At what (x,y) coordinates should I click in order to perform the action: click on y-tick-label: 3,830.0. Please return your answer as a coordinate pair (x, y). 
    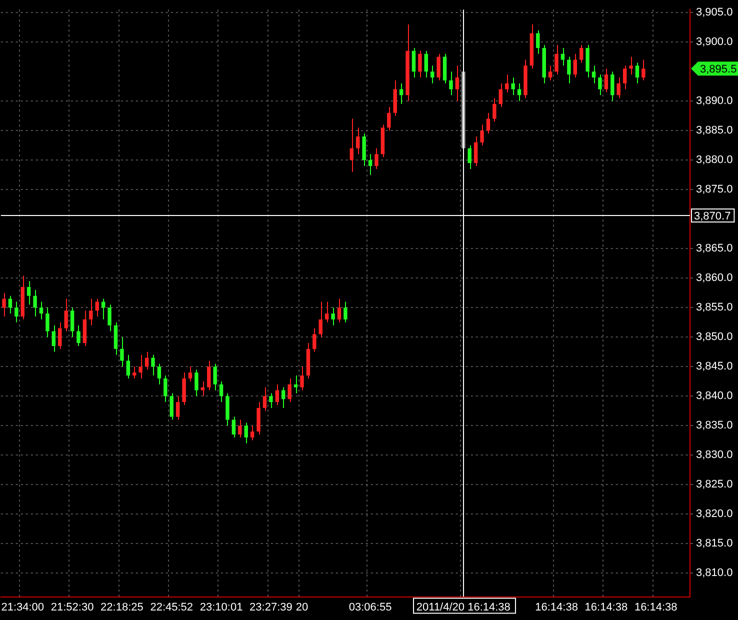
    Looking at the image, I should click on (714, 455).